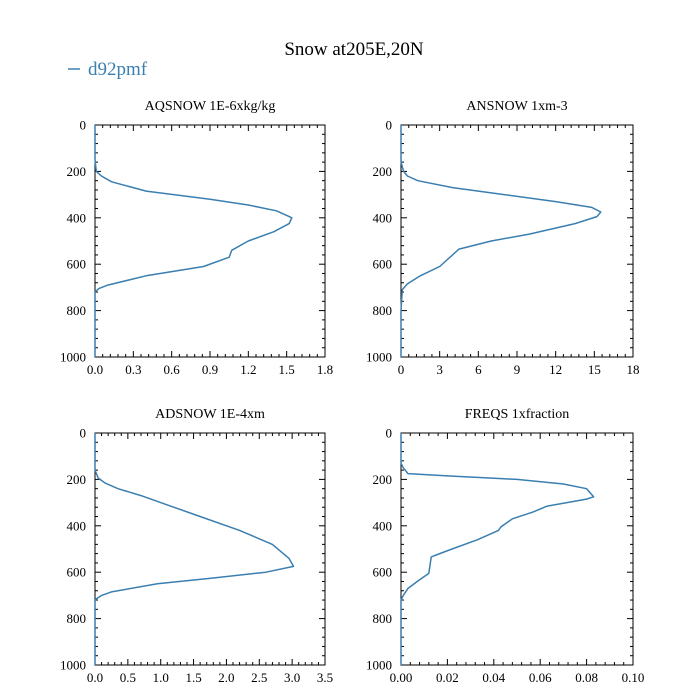  I want to click on panel-title: ADSNOW 1E-4xm, so click(210, 414).